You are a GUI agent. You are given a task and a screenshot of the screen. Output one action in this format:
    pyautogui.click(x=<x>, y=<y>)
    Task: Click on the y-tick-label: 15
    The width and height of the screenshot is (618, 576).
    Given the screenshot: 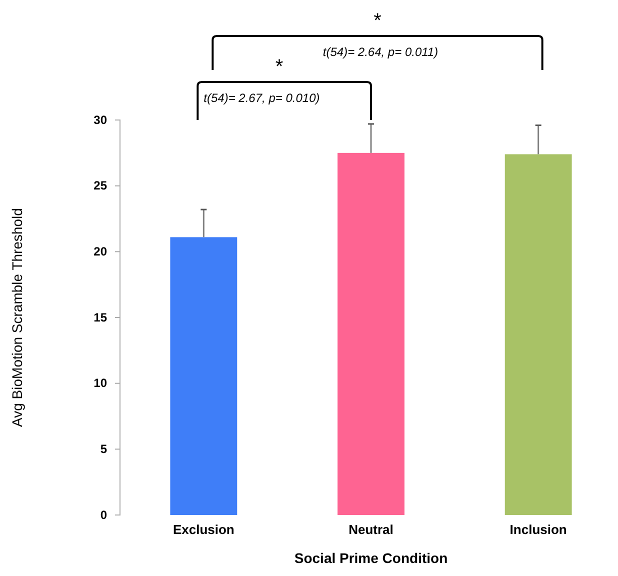 What is the action you would take?
    pyautogui.click(x=101, y=317)
    